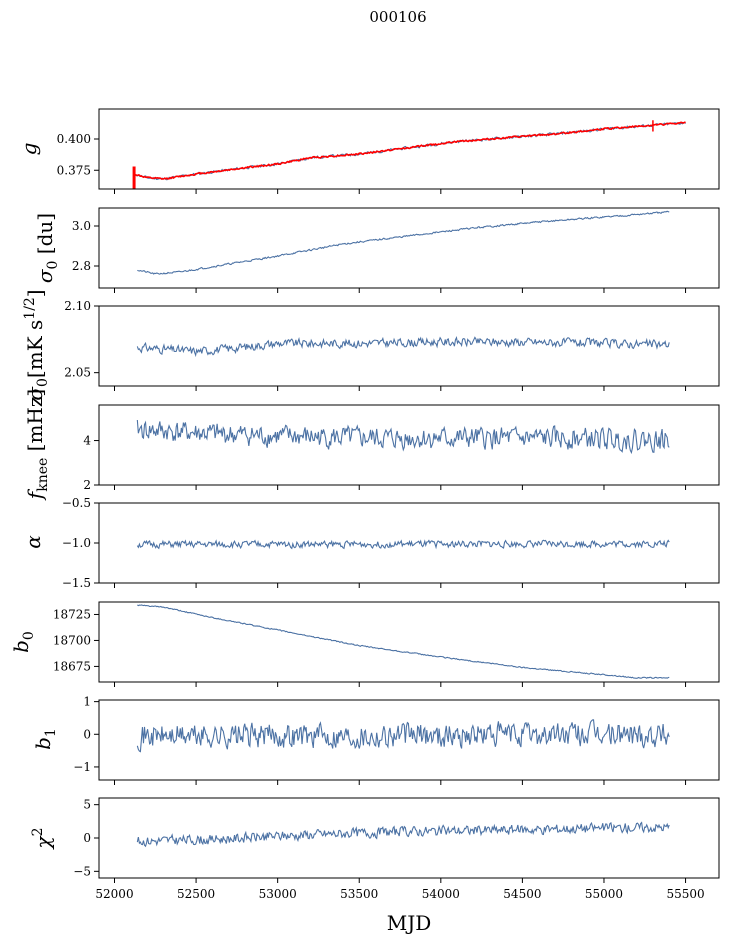 This screenshot has width=729, height=944. I want to click on y-tick-label-chi2: 5, so click(87, 805).